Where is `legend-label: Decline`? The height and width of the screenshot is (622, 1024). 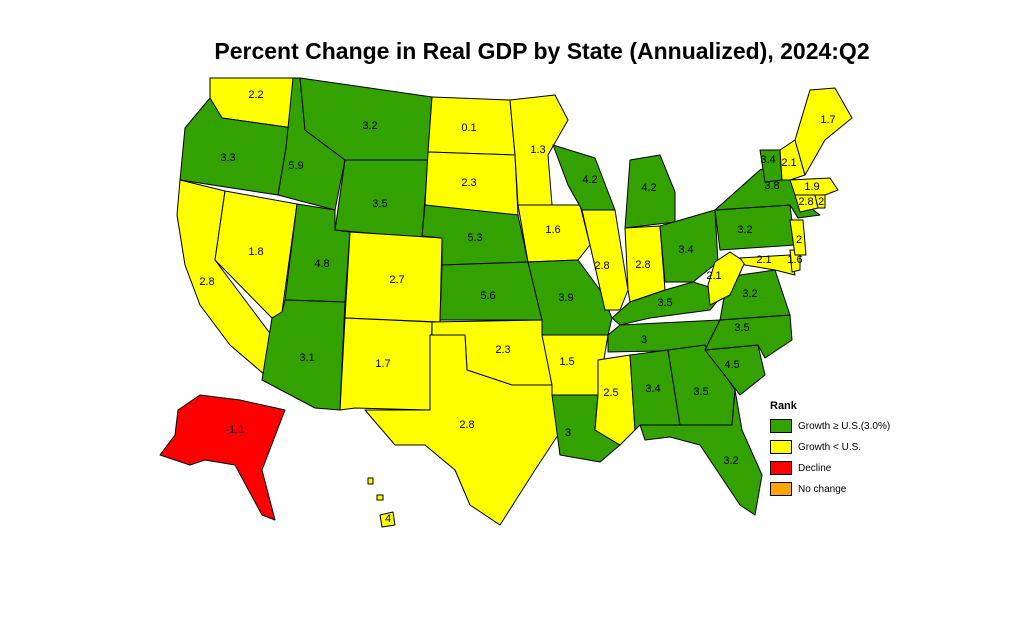 legend-label: Decline is located at coordinates (815, 468).